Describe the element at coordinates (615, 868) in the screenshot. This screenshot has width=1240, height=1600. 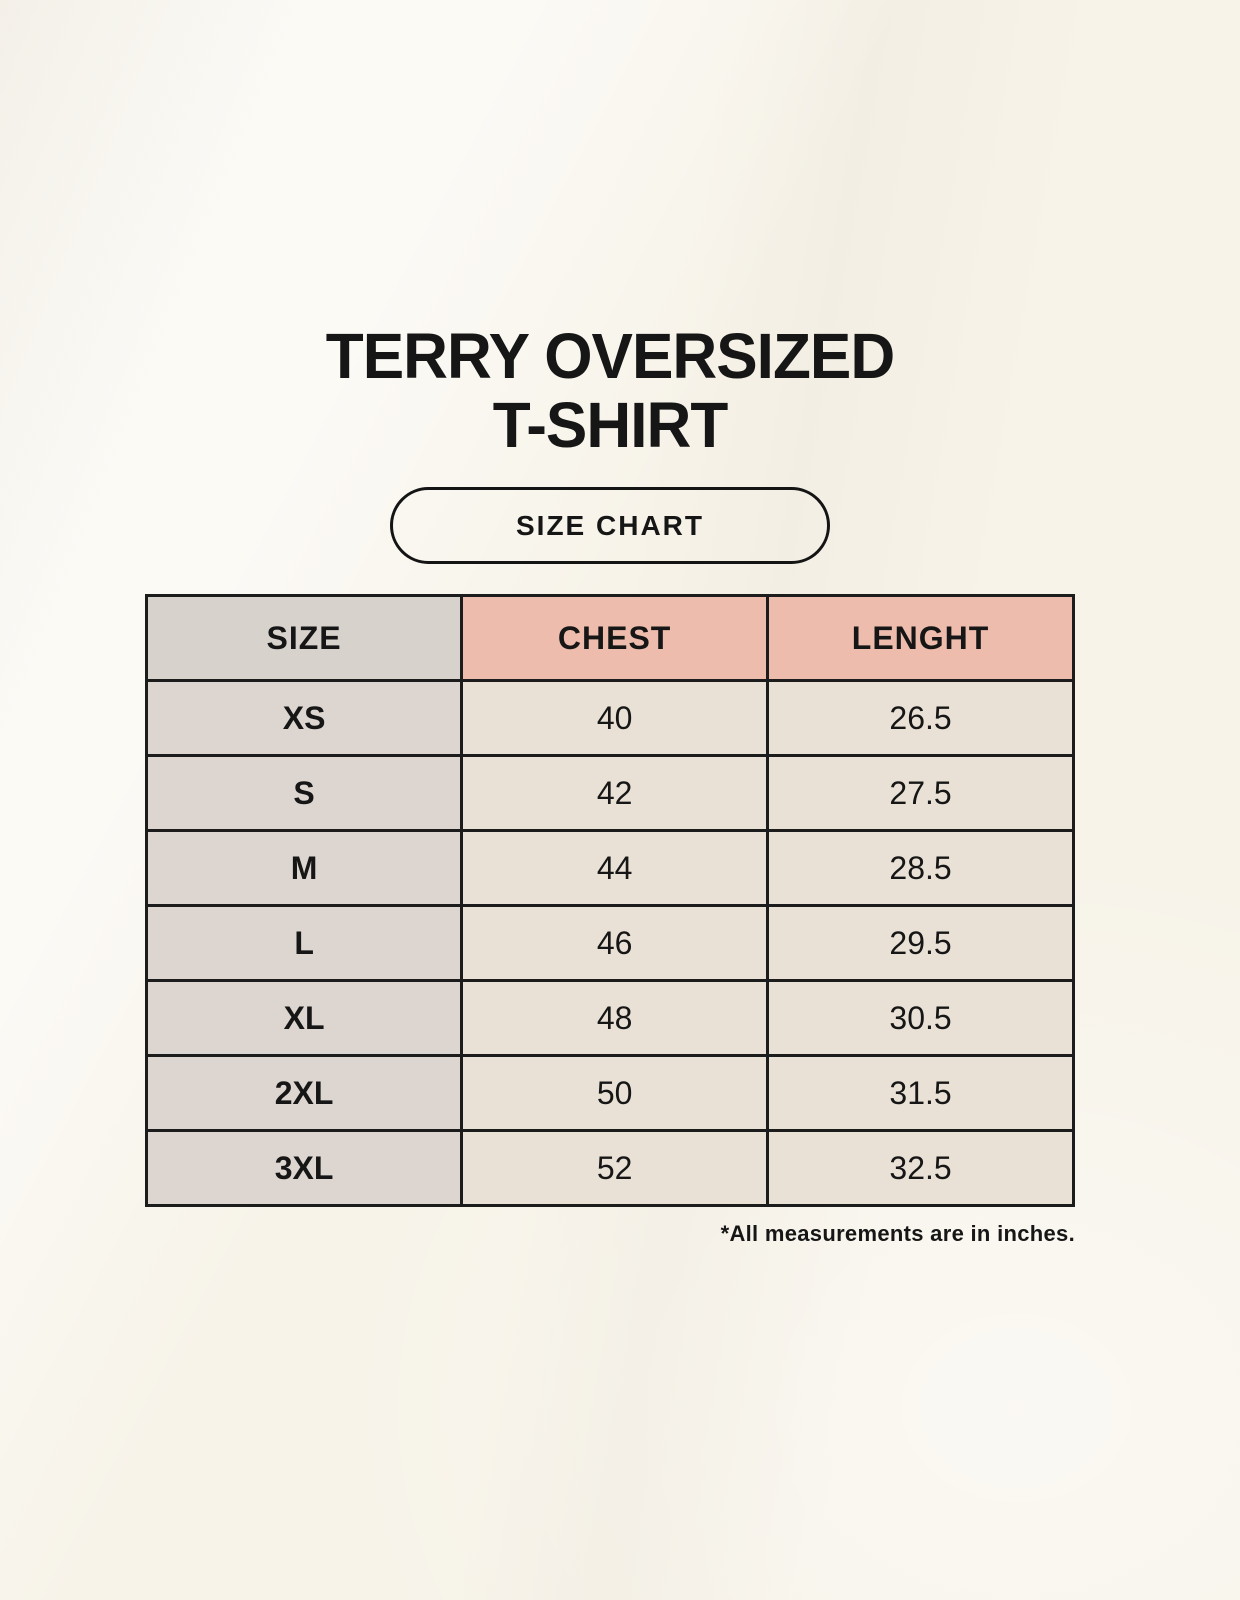
I see `chest-cell: 44` at that location.